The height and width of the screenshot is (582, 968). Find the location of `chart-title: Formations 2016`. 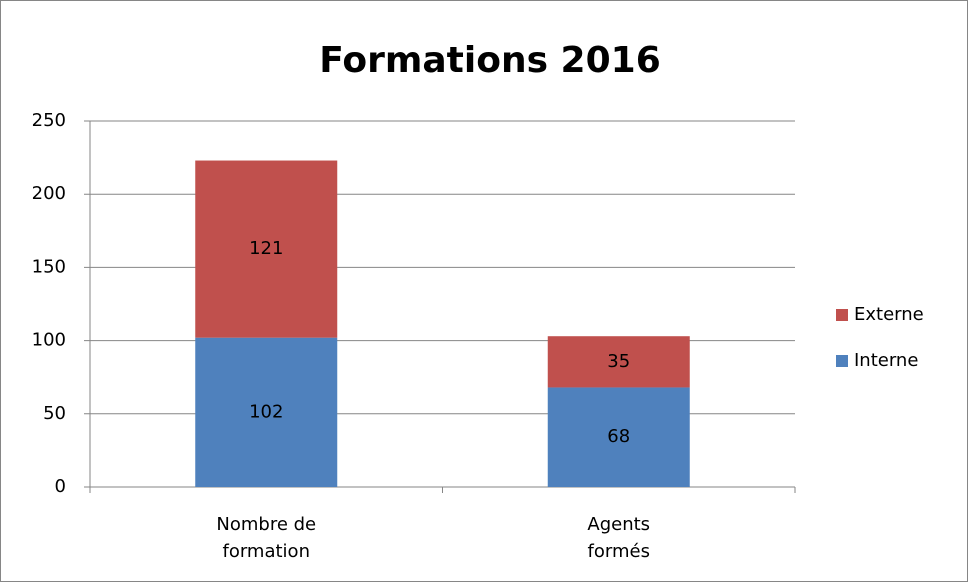

chart-title: Formations 2016 is located at coordinates (490, 60).